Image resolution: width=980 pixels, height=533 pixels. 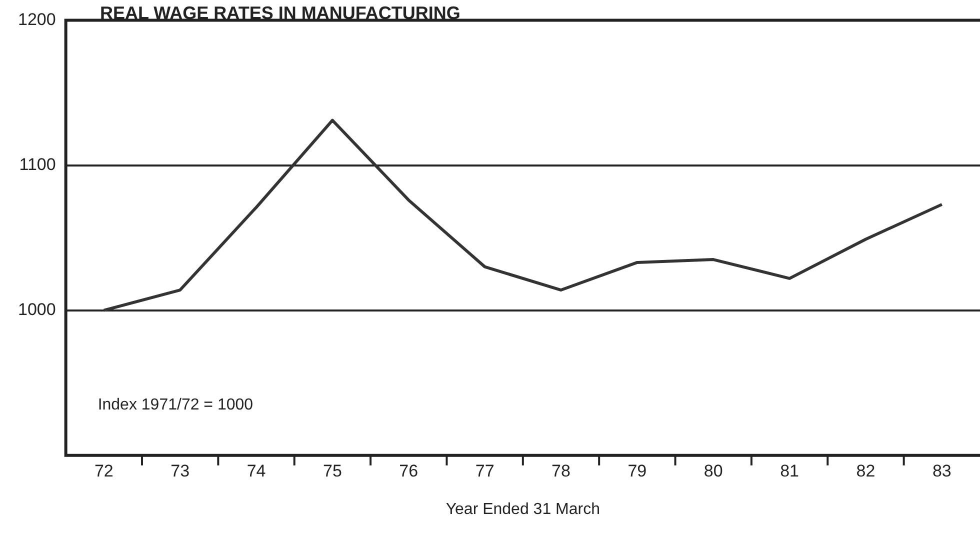 What do you see at coordinates (484, 470) in the screenshot?
I see `x-tick-label: 77` at bounding box center [484, 470].